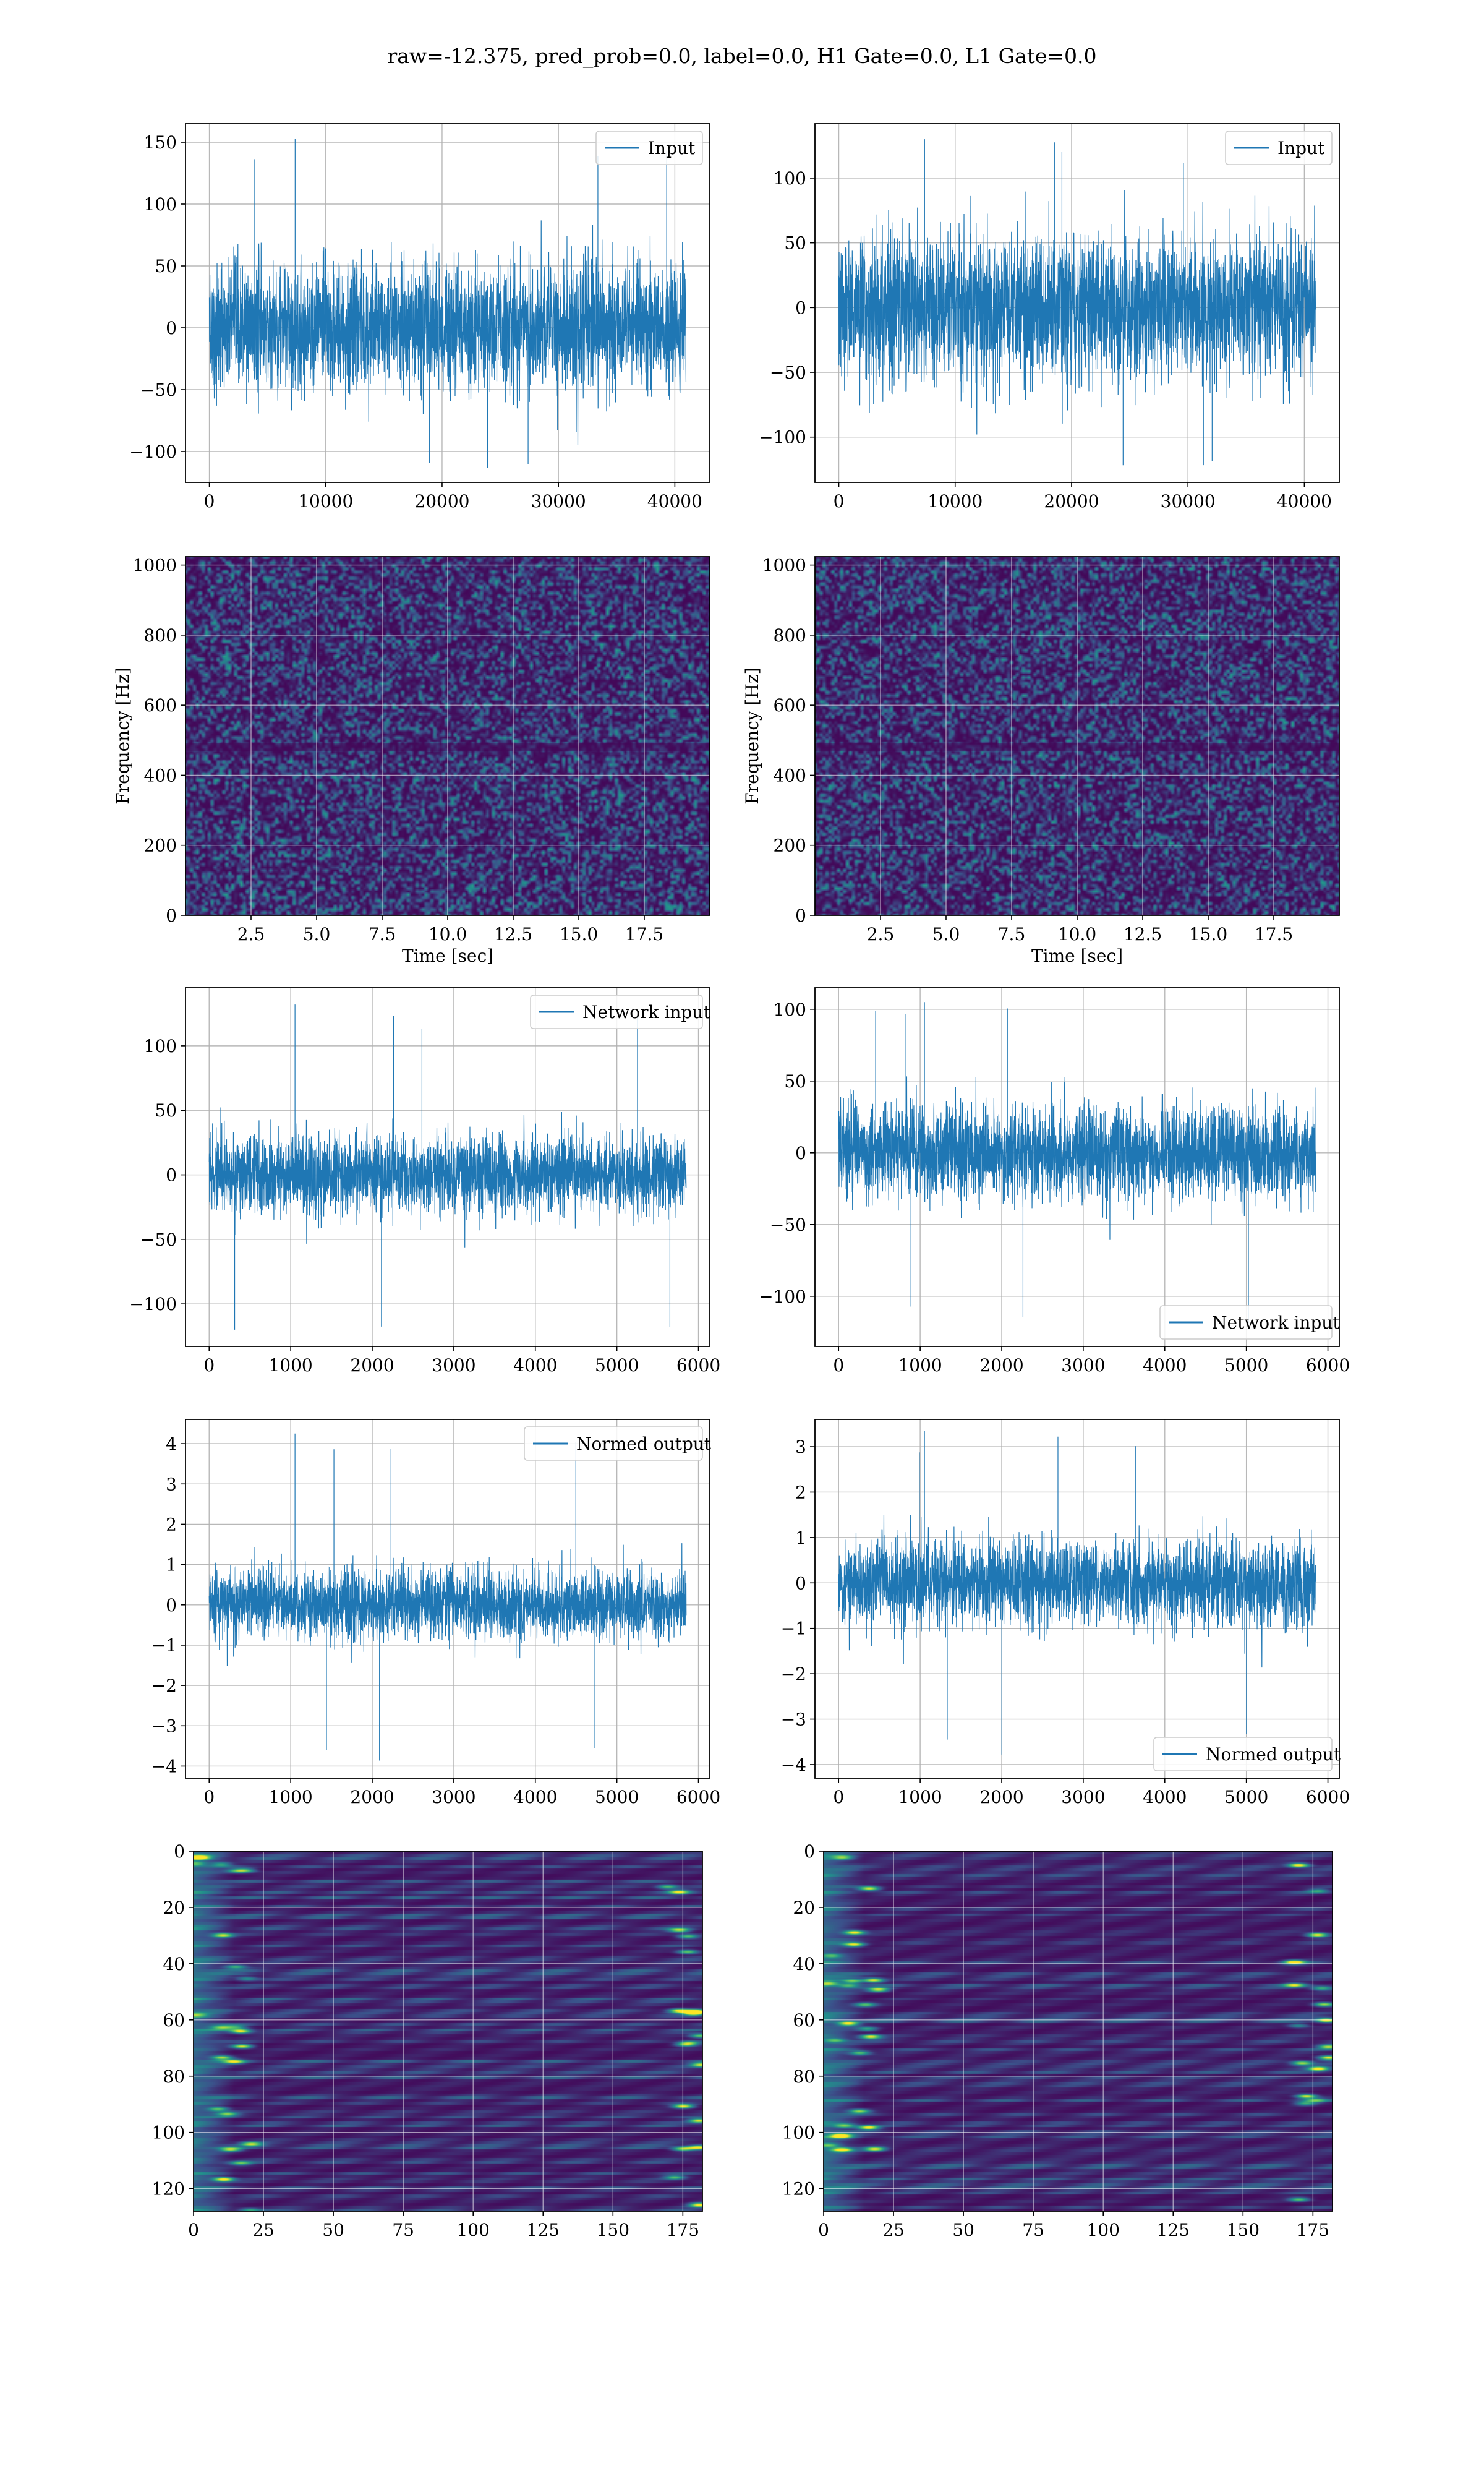 This screenshot has height=2474, width=1484. What do you see at coordinates (164, 1726) in the screenshot?
I see `y-tick-label: −3` at bounding box center [164, 1726].